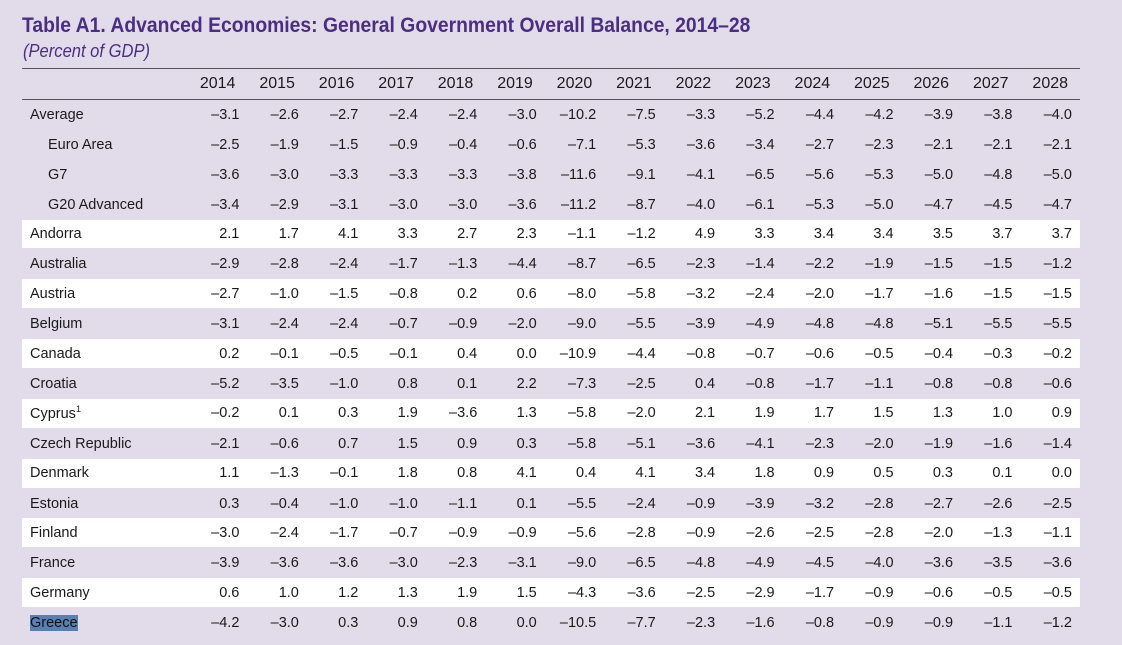  Describe the element at coordinates (78, 409) in the screenshot. I see `footnote-marker: 1` at that location.